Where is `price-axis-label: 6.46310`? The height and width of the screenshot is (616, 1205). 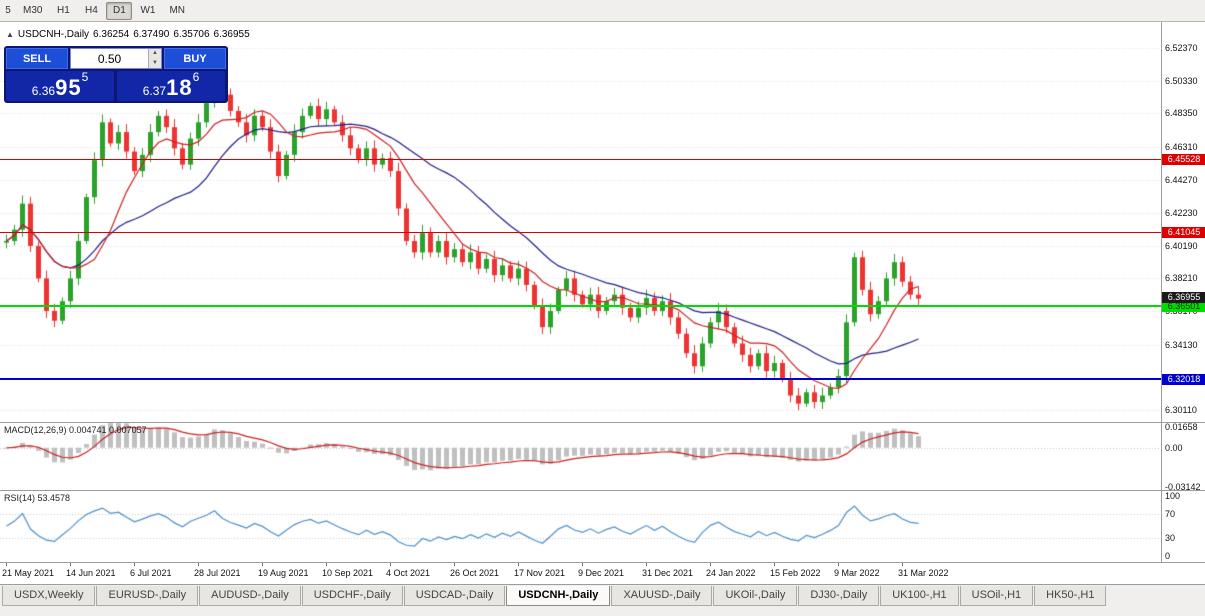
price-axis-label: 6.46310 is located at coordinates (1181, 147).